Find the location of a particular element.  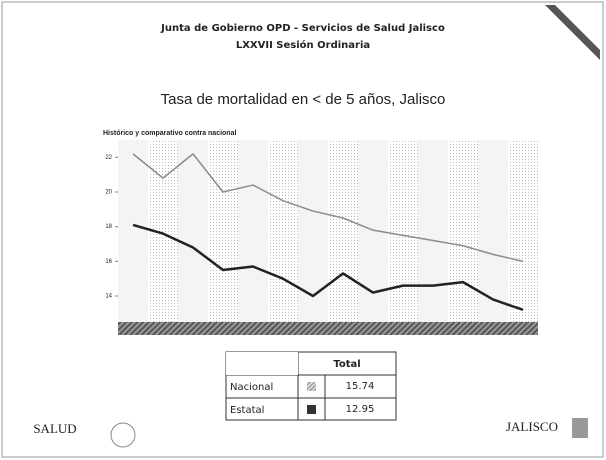

row-value: 12.95 is located at coordinates (360, 409).